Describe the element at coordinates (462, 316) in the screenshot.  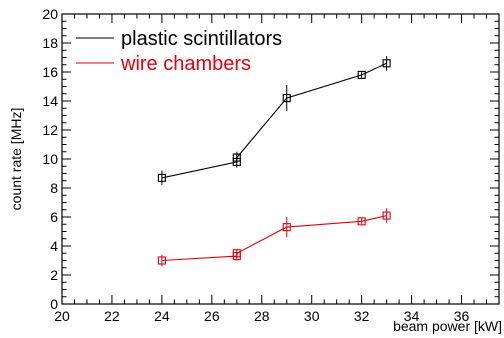
I see `x-tick-label: 36` at that location.